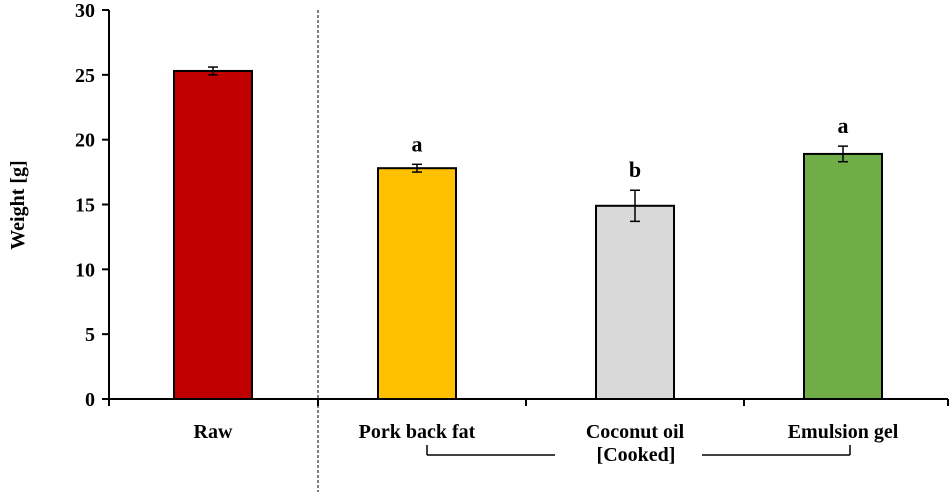  What do you see at coordinates (90, 335) in the screenshot?
I see `y-tick-label-5: 5` at bounding box center [90, 335].